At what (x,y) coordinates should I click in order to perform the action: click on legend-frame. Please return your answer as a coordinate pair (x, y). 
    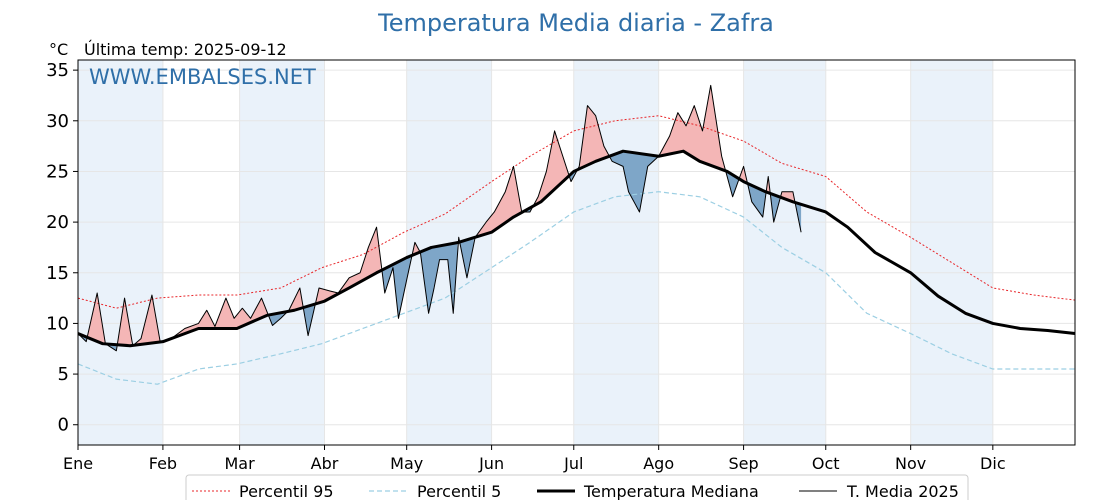
    Looking at the image, I should click on (577, 487).